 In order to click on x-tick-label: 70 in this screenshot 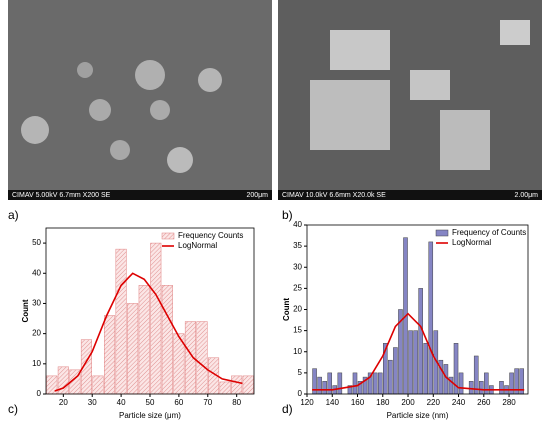, I will do `click(207, 402)`.